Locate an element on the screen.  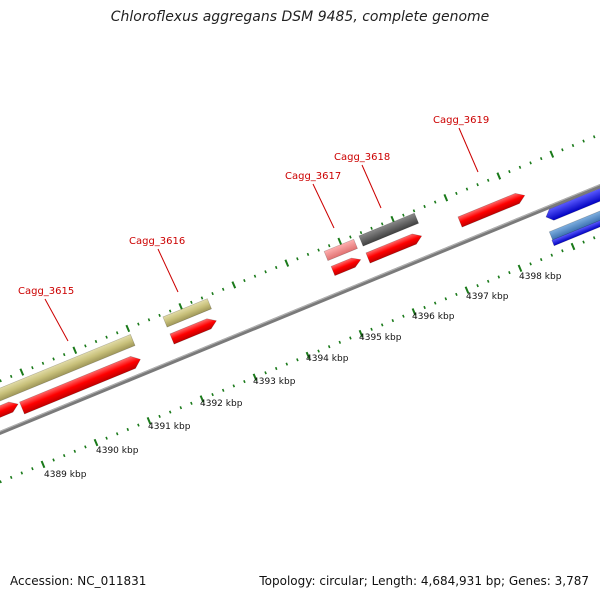
locus-label: Cagg_3617 is located at coordinates (313, 176).